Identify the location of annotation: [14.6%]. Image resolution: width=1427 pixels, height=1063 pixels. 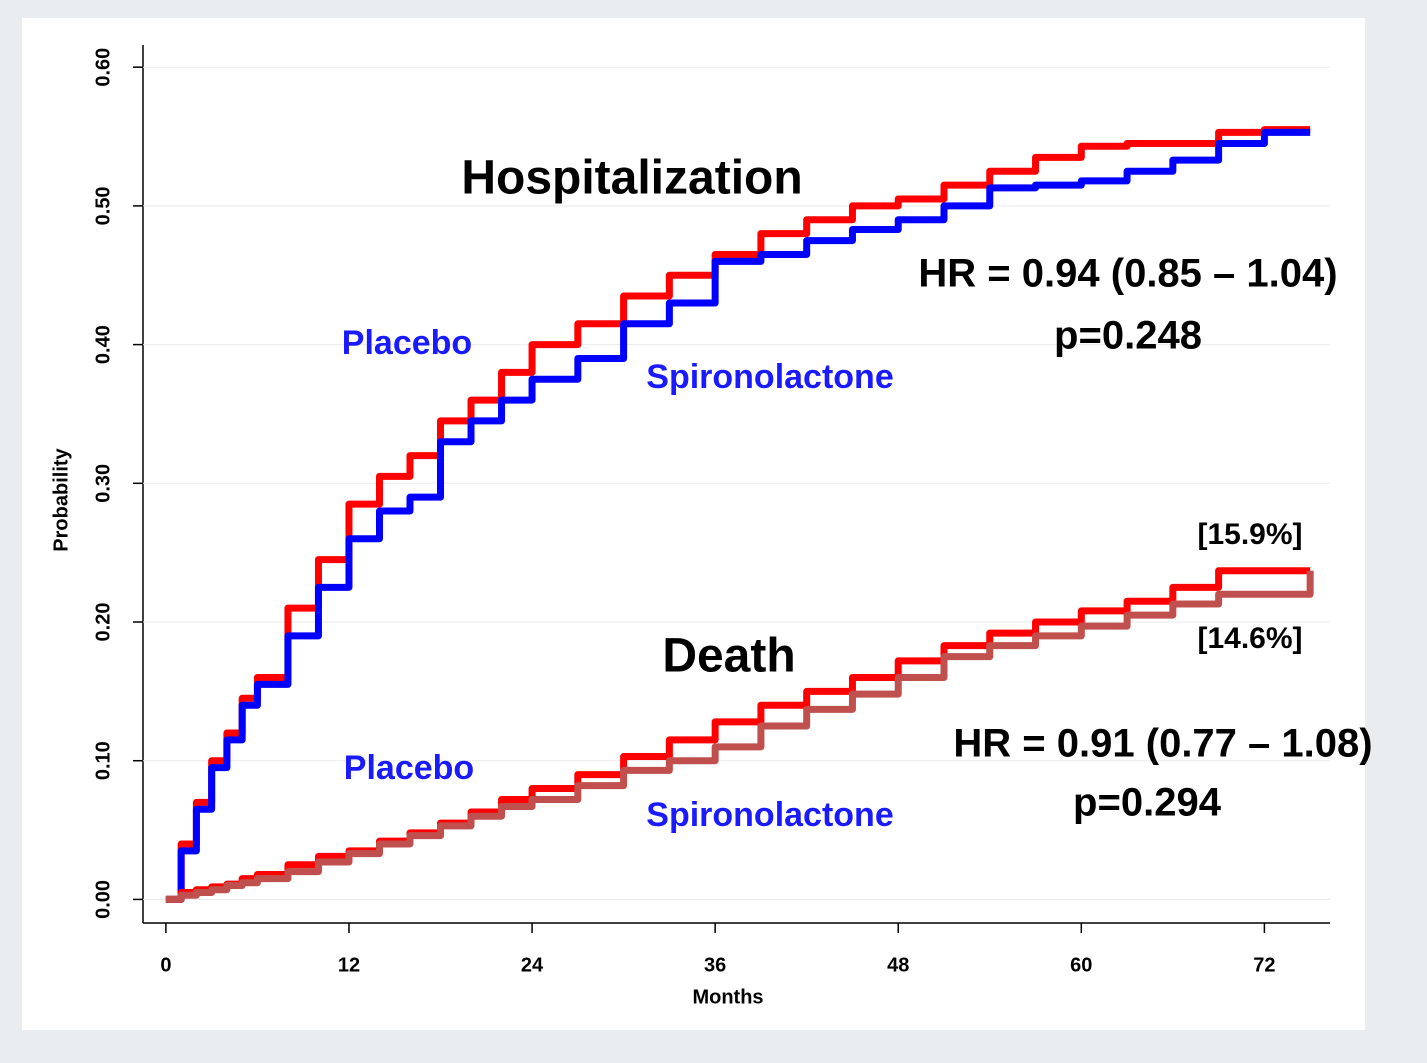
(1249, 638).